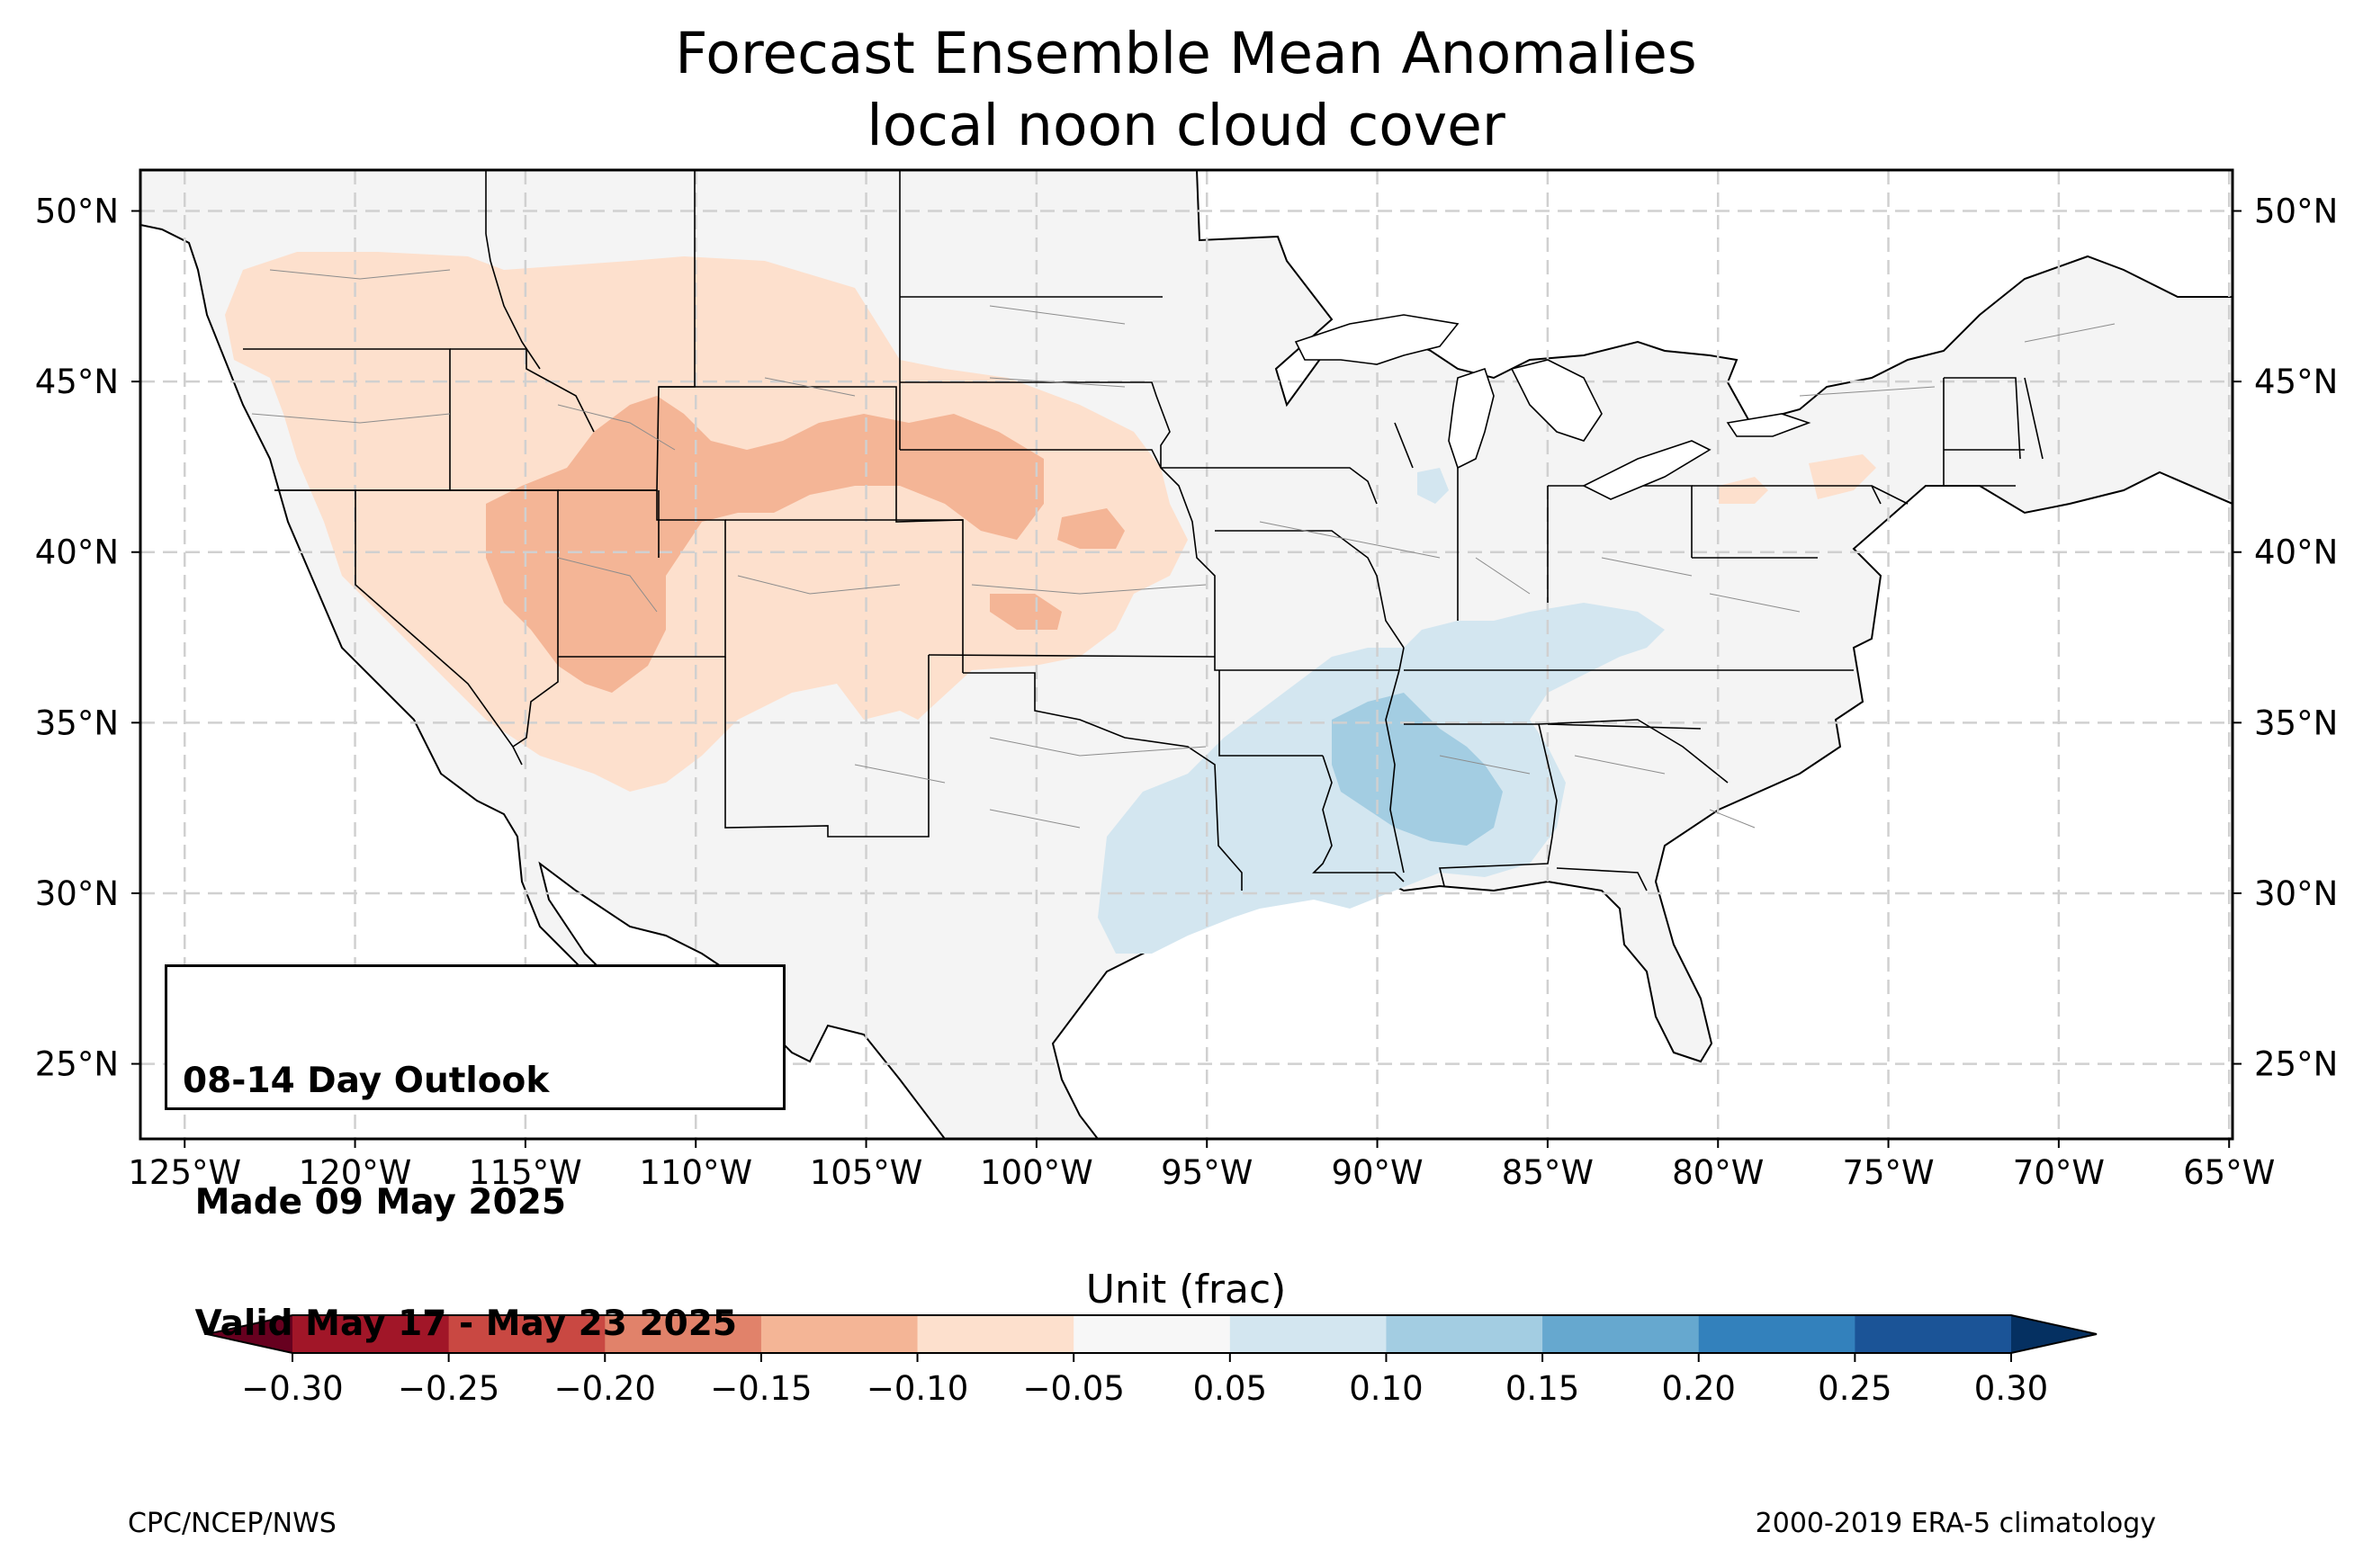  Describe the element at coordinates (77, 722) in the screenshot. I see `lat-tick-label-left: 35°N` at that location.